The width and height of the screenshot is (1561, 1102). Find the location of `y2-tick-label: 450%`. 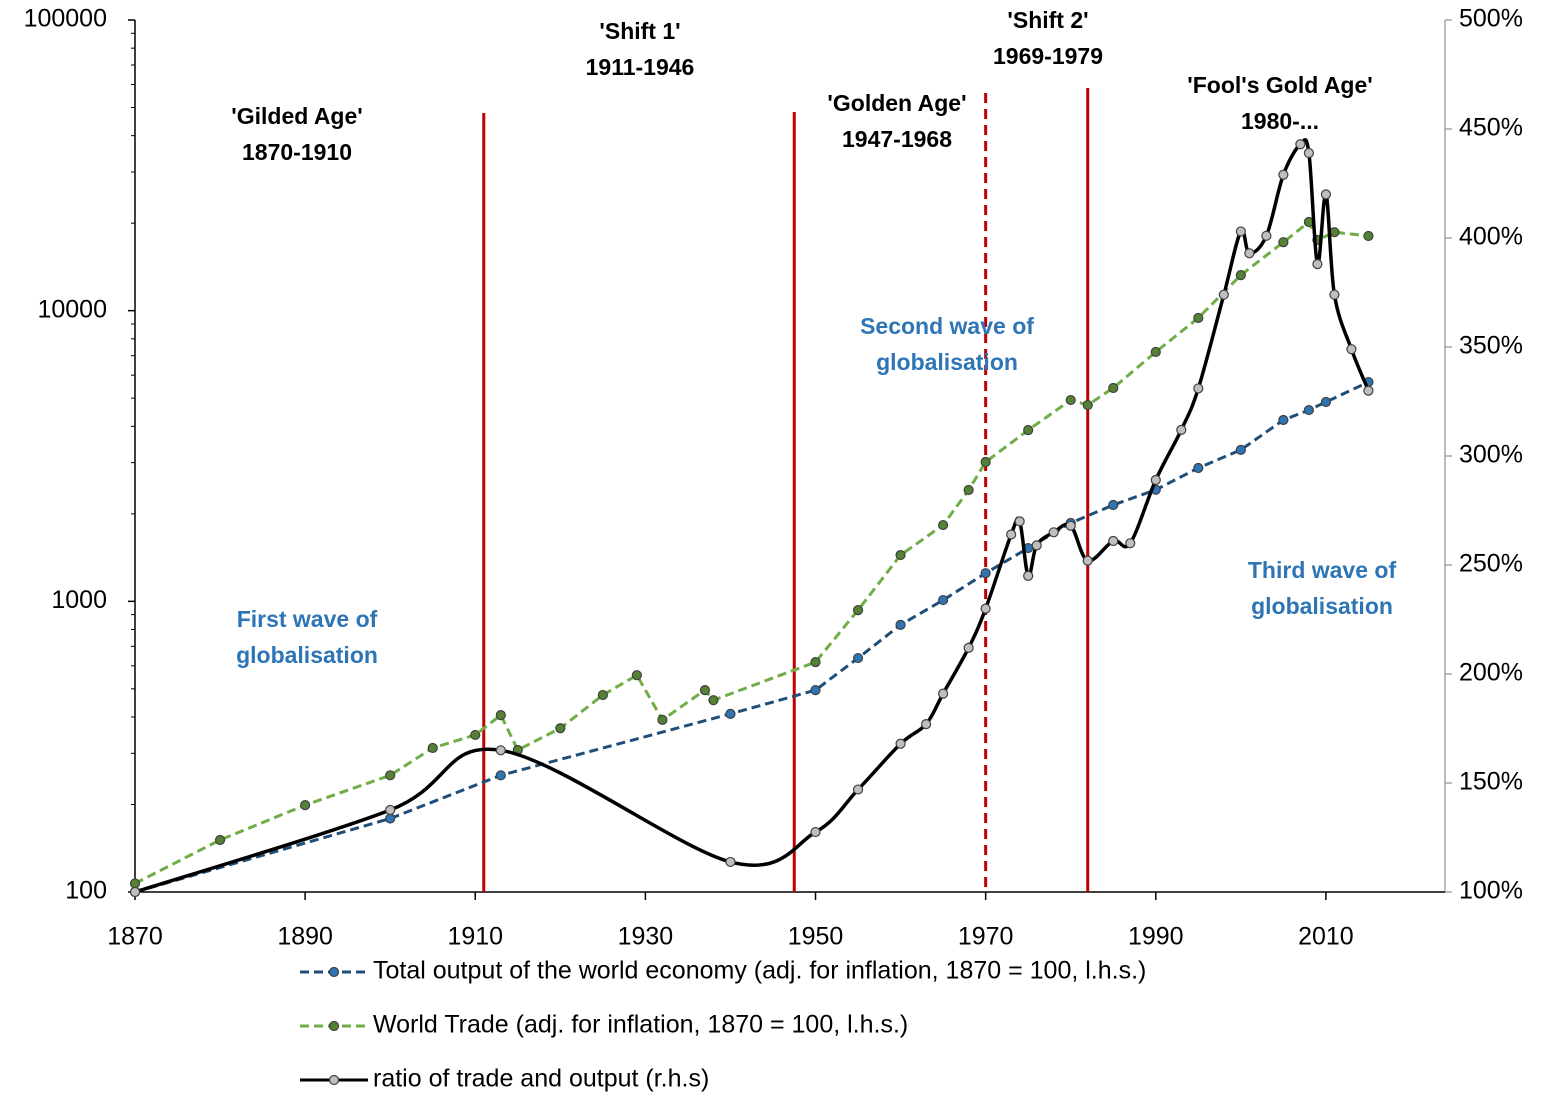

y2-tick-label: 450% is located at coordinates (1491, 128).